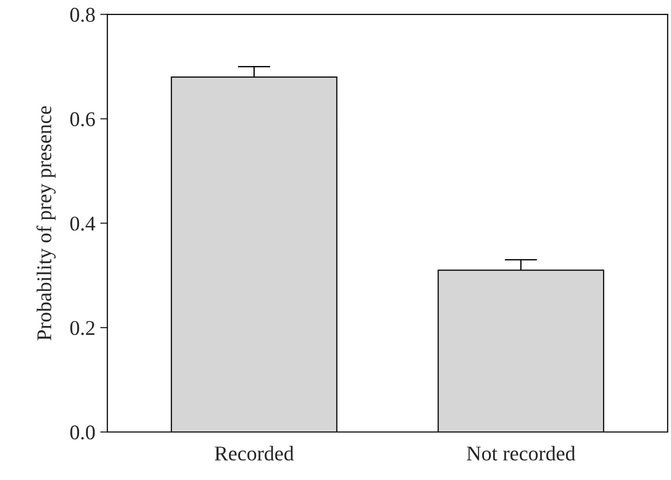 This screenshot has width=671, height=480. What do you see at coordinates (521, 453) in the screenshot?
I see `x-tick-label: Not recorded` at bounding box center [521, 453].